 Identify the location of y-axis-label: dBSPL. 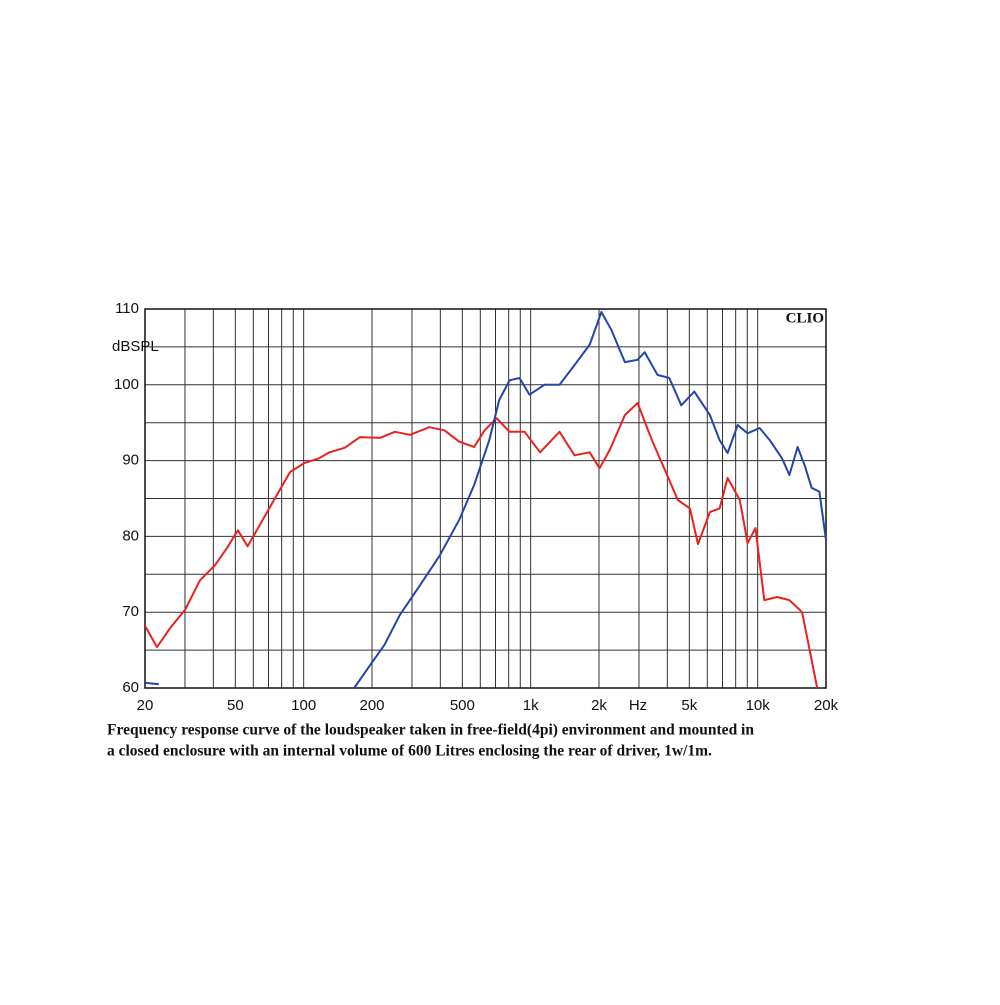
(135, 346).